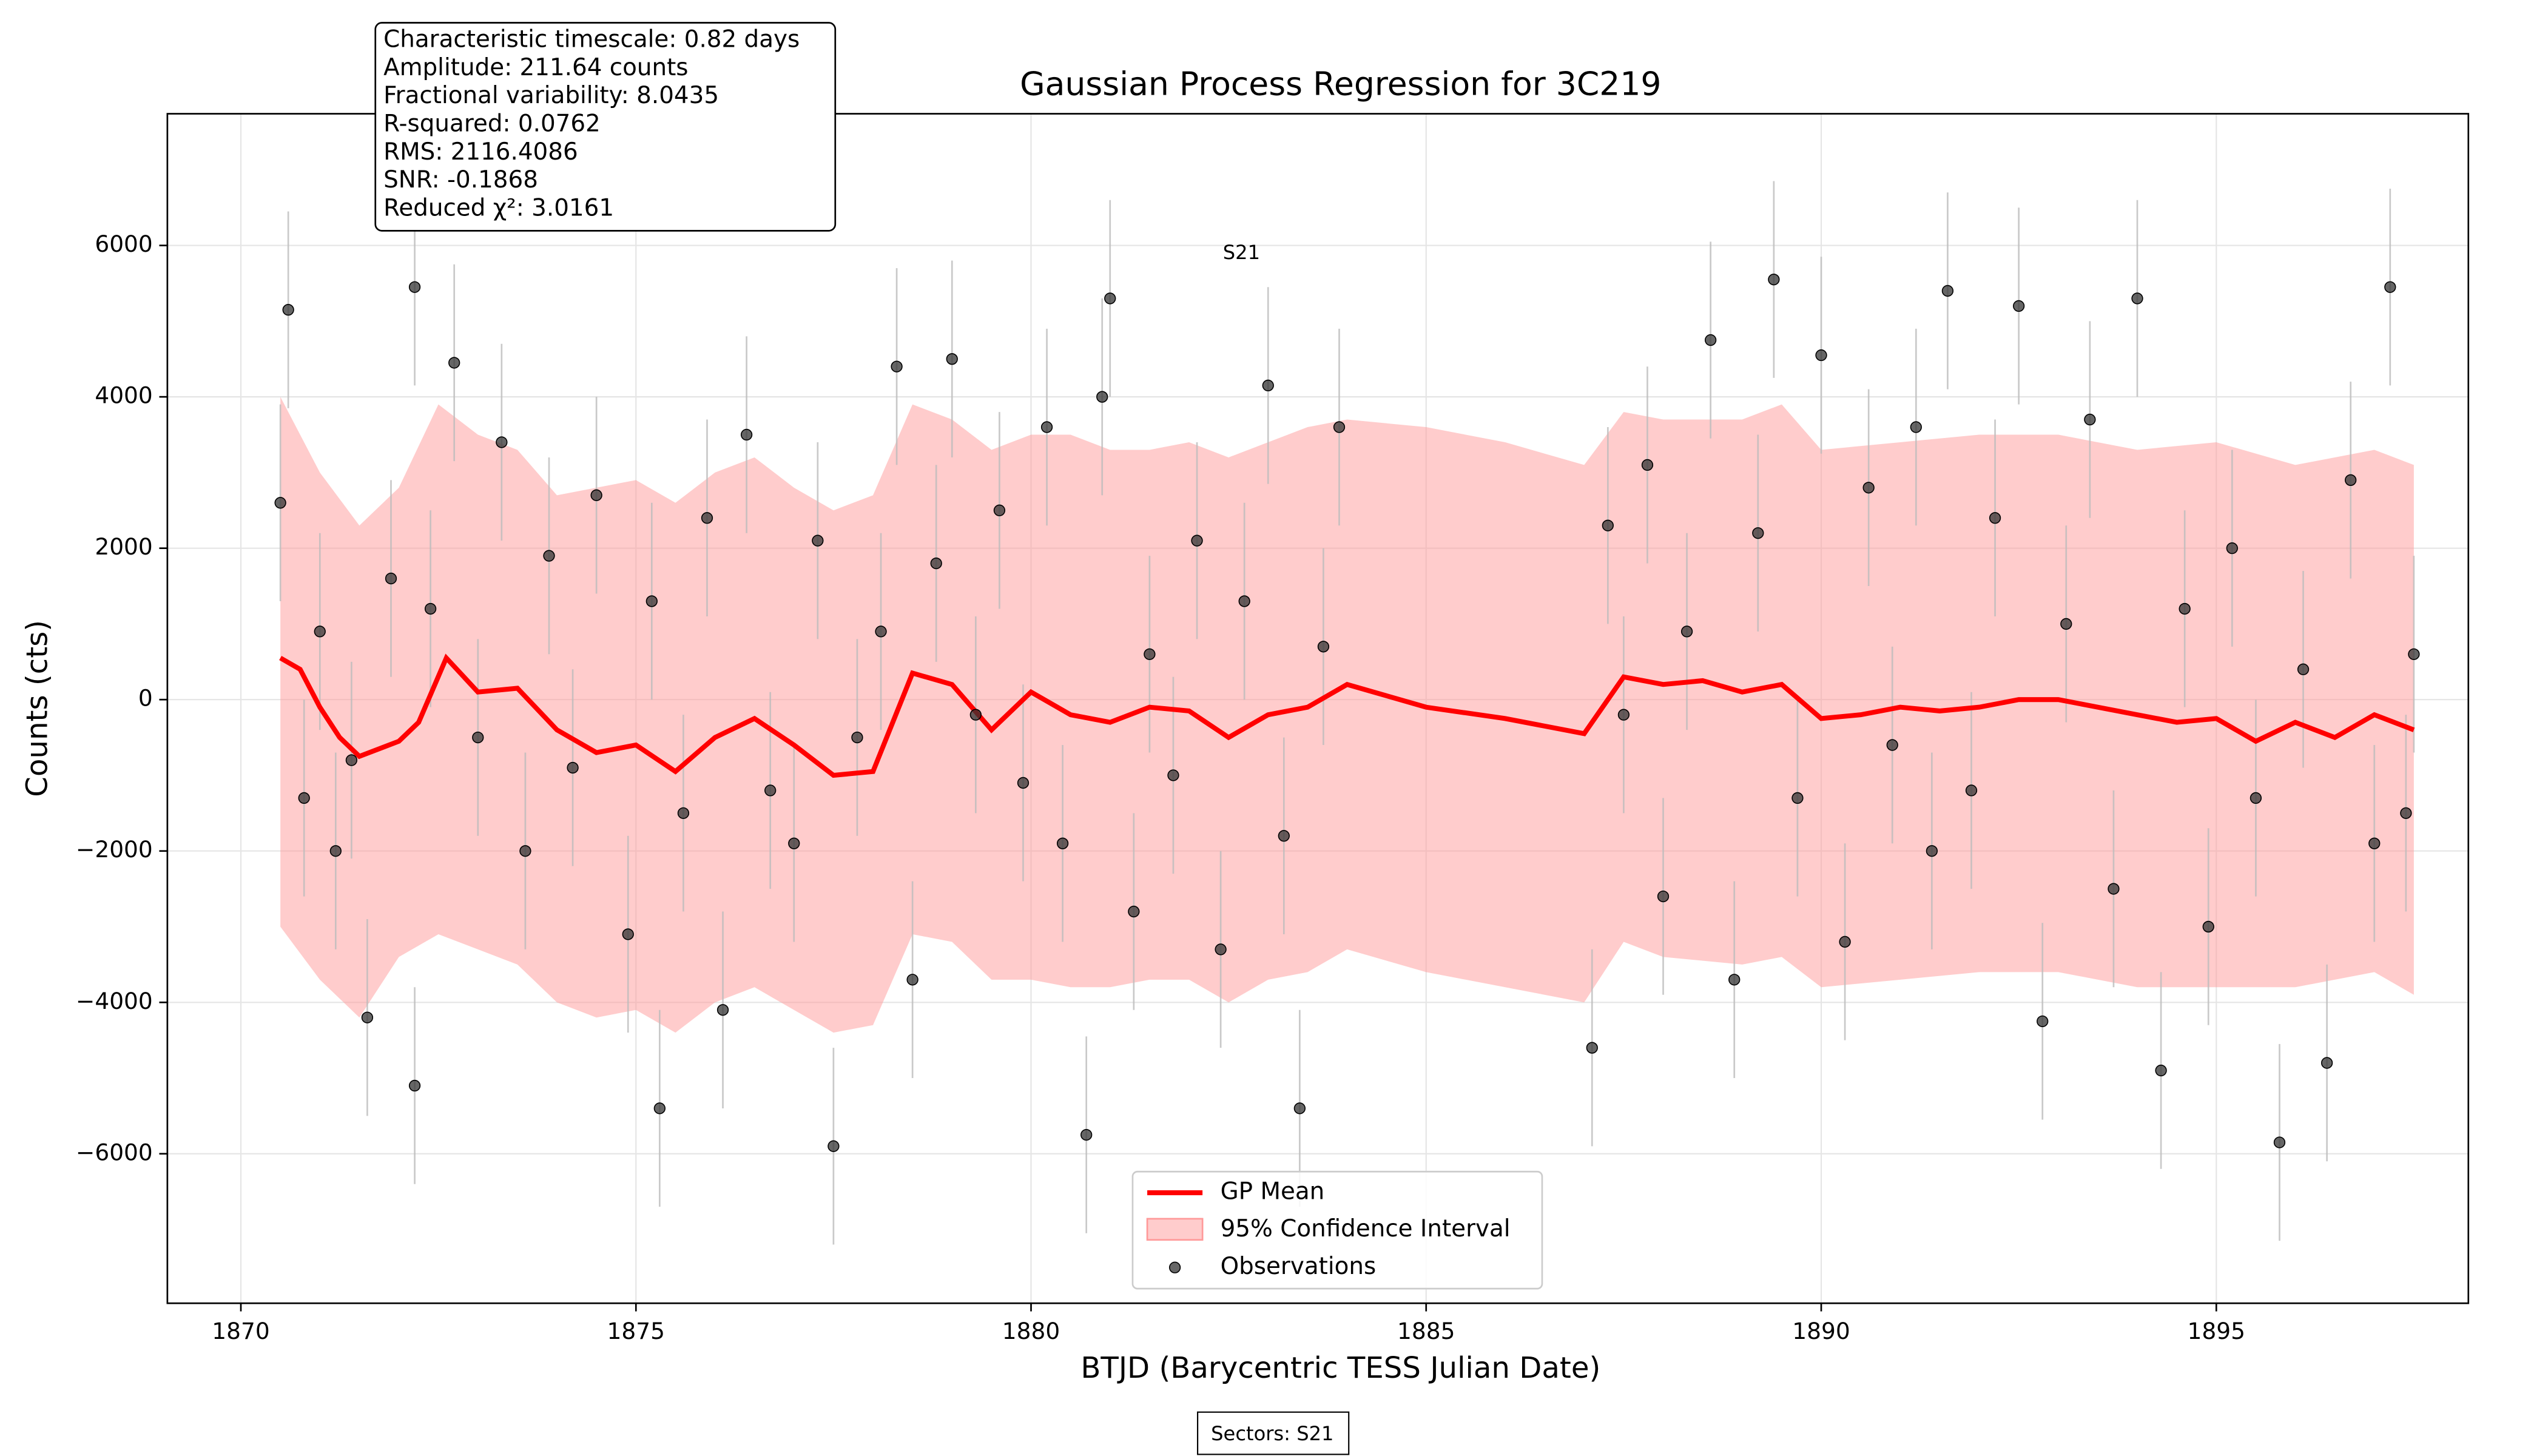 Image resolution: width=2548 pixels, height=1456 pixels. Describe the element at coordinates (1366, 1228) in the screenshot. I see `legend-label: 95% Confidence Interval` at that location.